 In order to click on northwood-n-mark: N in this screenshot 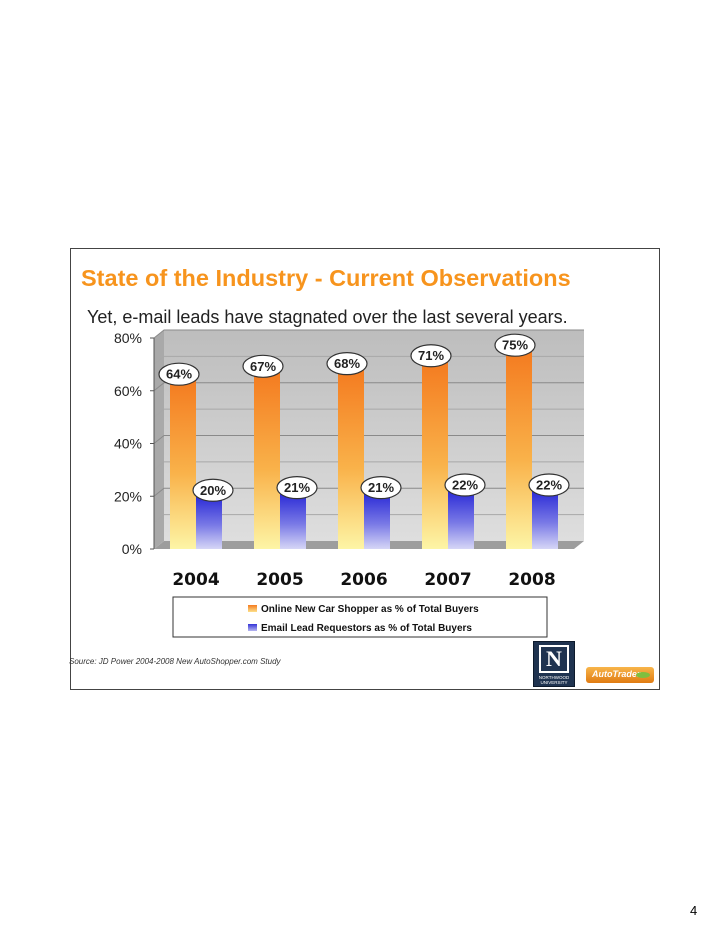, I will do `click(554, 659)`.